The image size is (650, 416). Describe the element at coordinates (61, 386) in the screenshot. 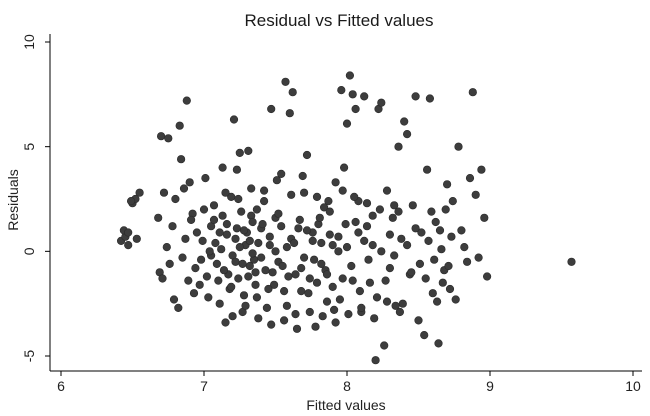

I see `x-tick-label: 6` at that location.